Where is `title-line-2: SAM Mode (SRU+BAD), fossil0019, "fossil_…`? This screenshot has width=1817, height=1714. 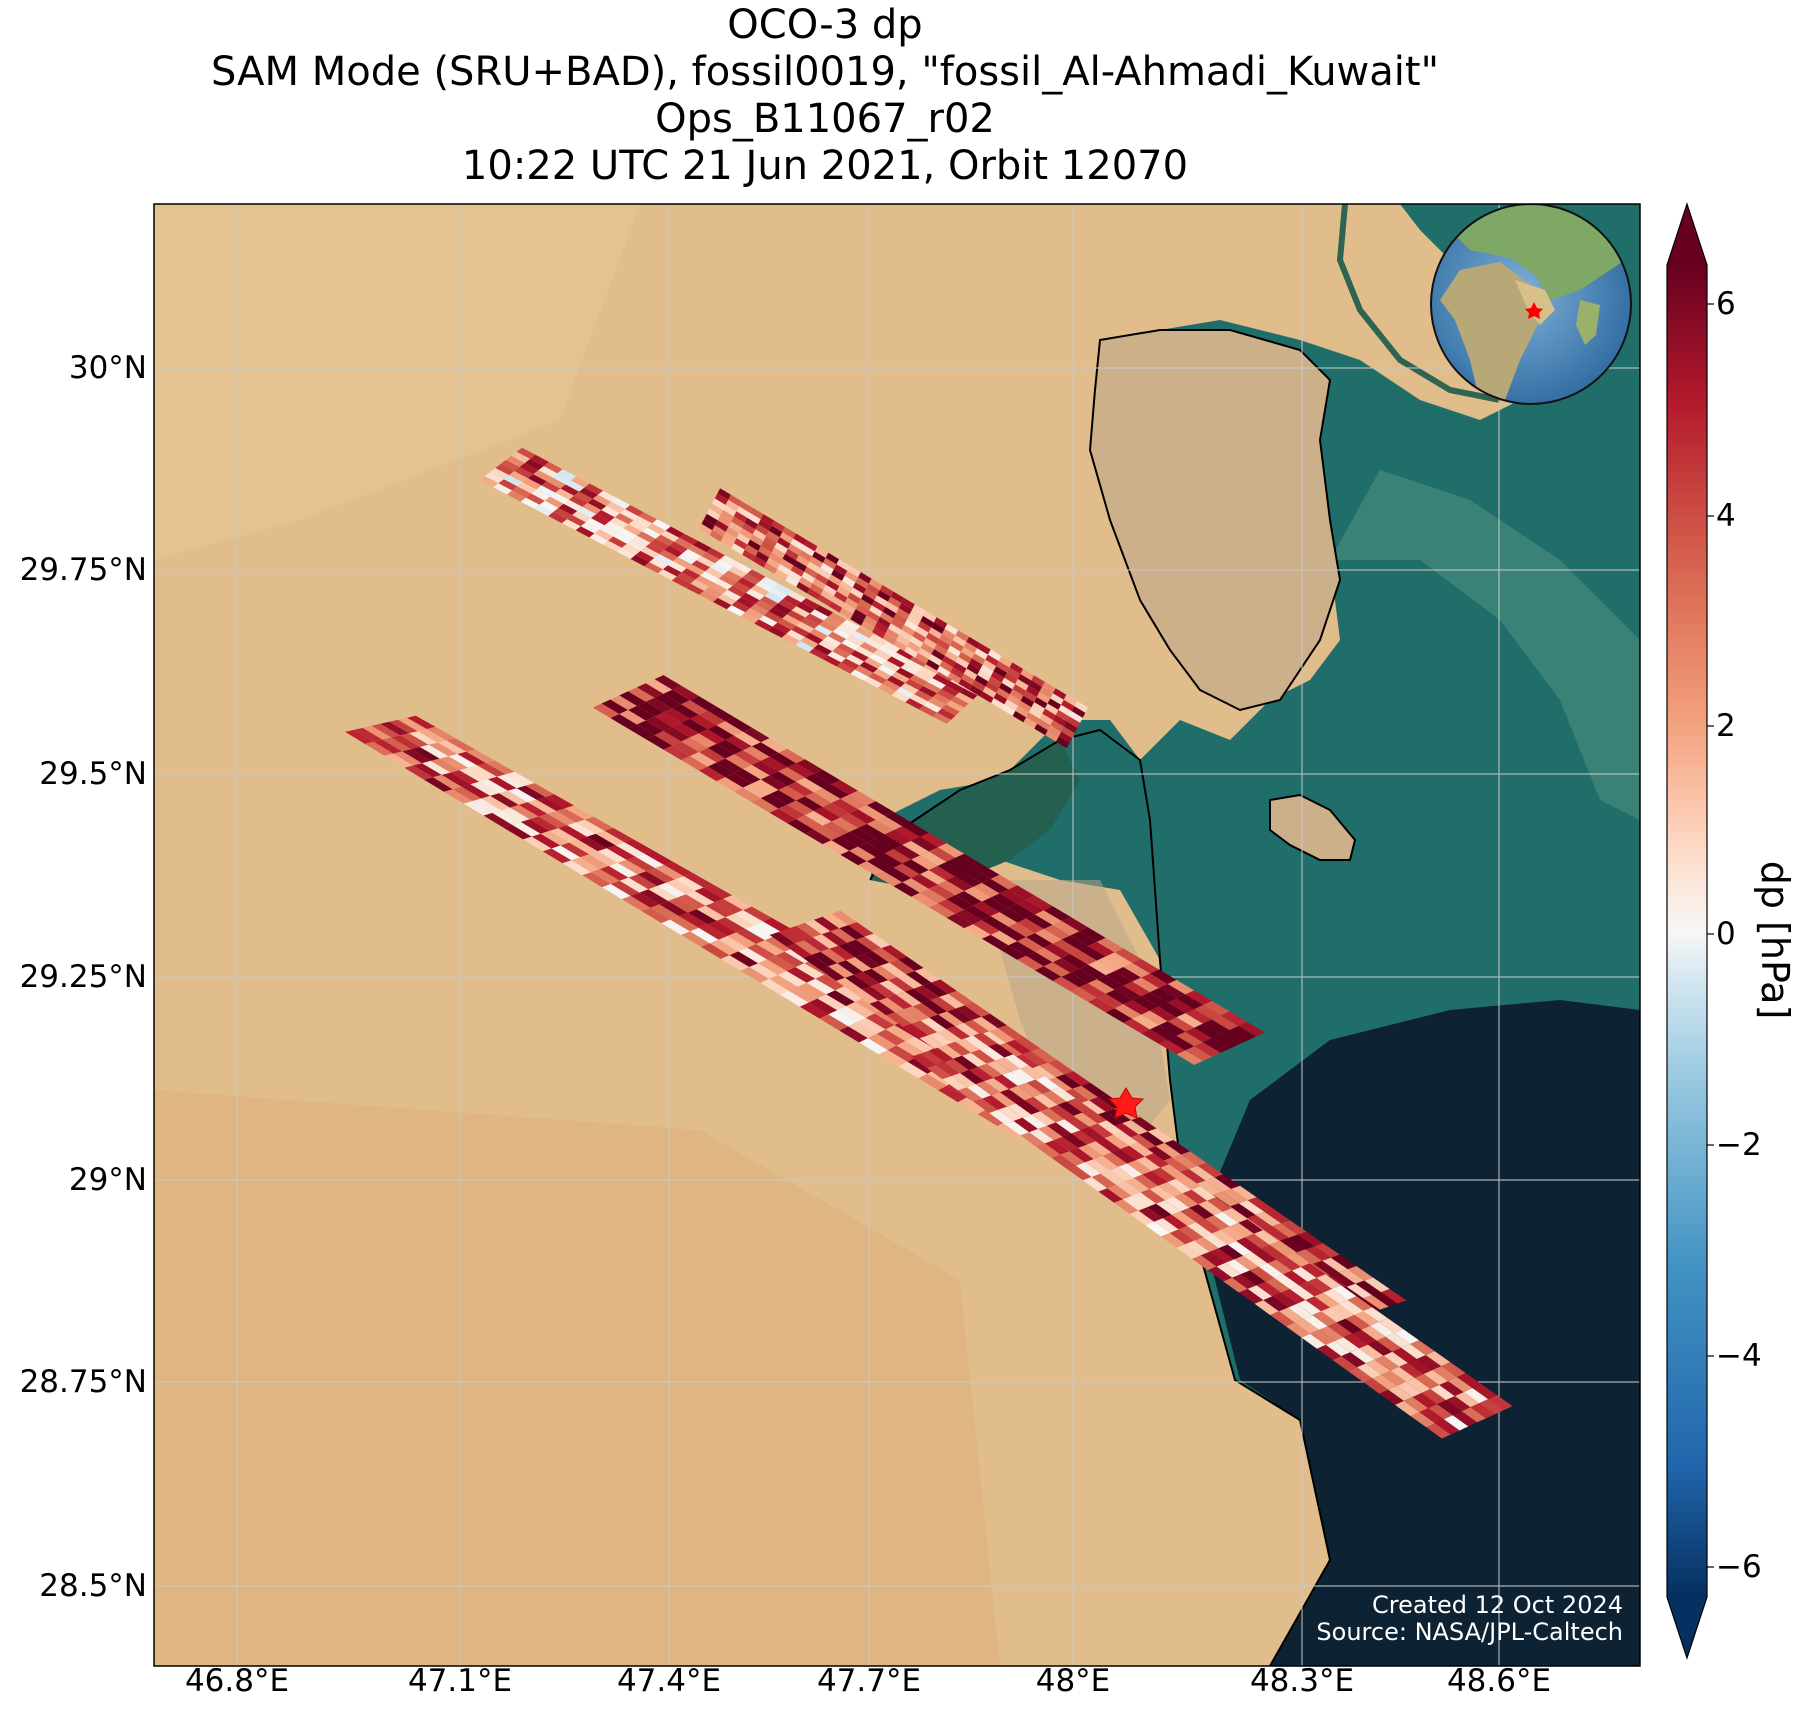 title-line-2: SAM Mode (SRU+BAD), fossil0019, "fossil_… is located at coordinates (825, 72).